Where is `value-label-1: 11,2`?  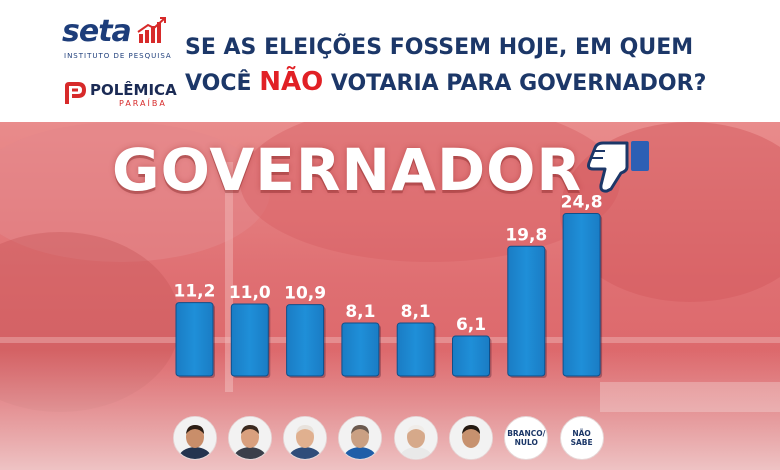 value-label-1: 11,2 is located at coordinates (195, 292).